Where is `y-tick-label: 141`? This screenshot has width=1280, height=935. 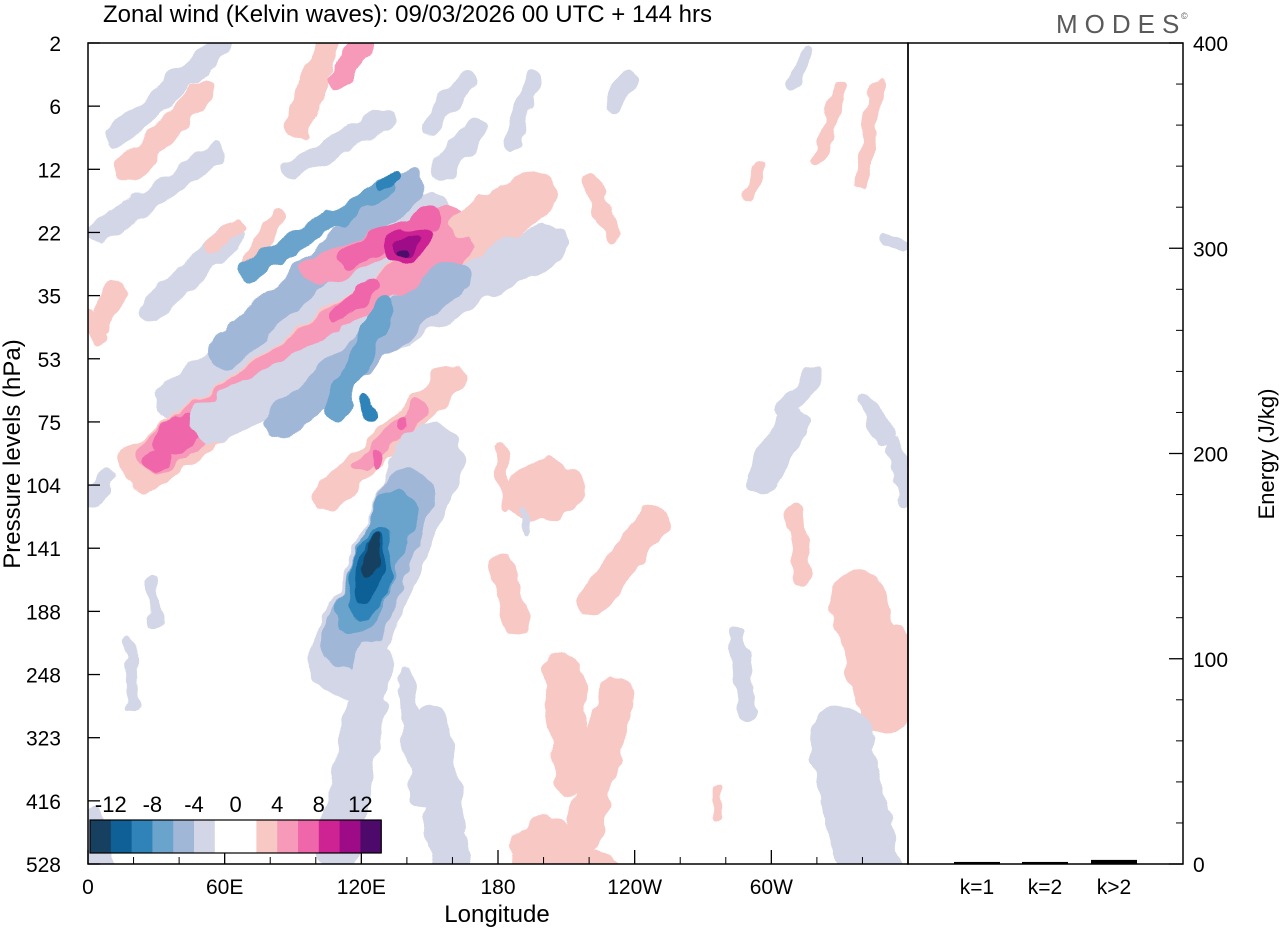 y-tick-label: 141 is located at coordinates (43, 549).